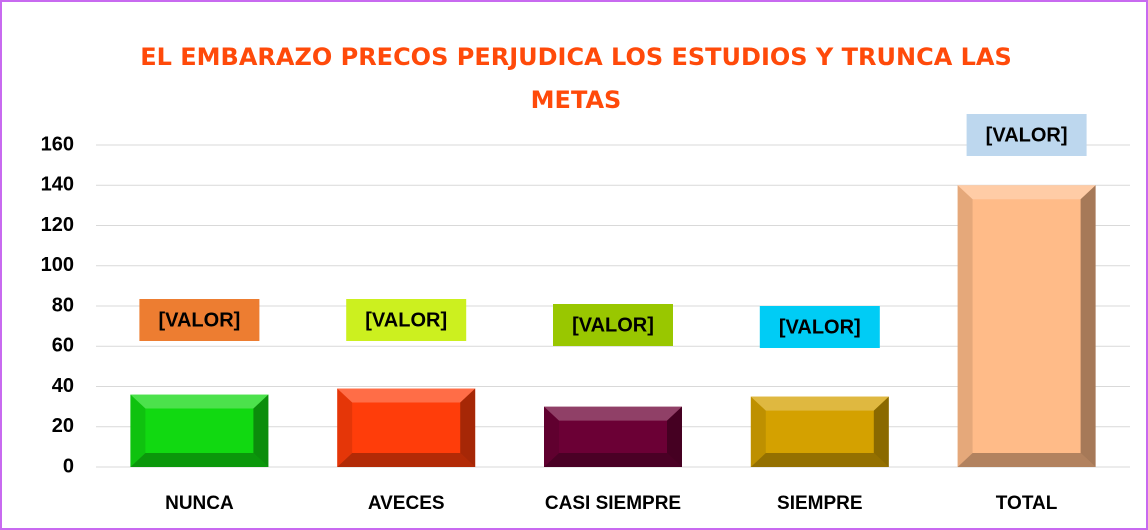  What do you see at coordinates (63, 386) in the screenshot?
I see `y-tick-label: 40` at bounding box center [63, 386].